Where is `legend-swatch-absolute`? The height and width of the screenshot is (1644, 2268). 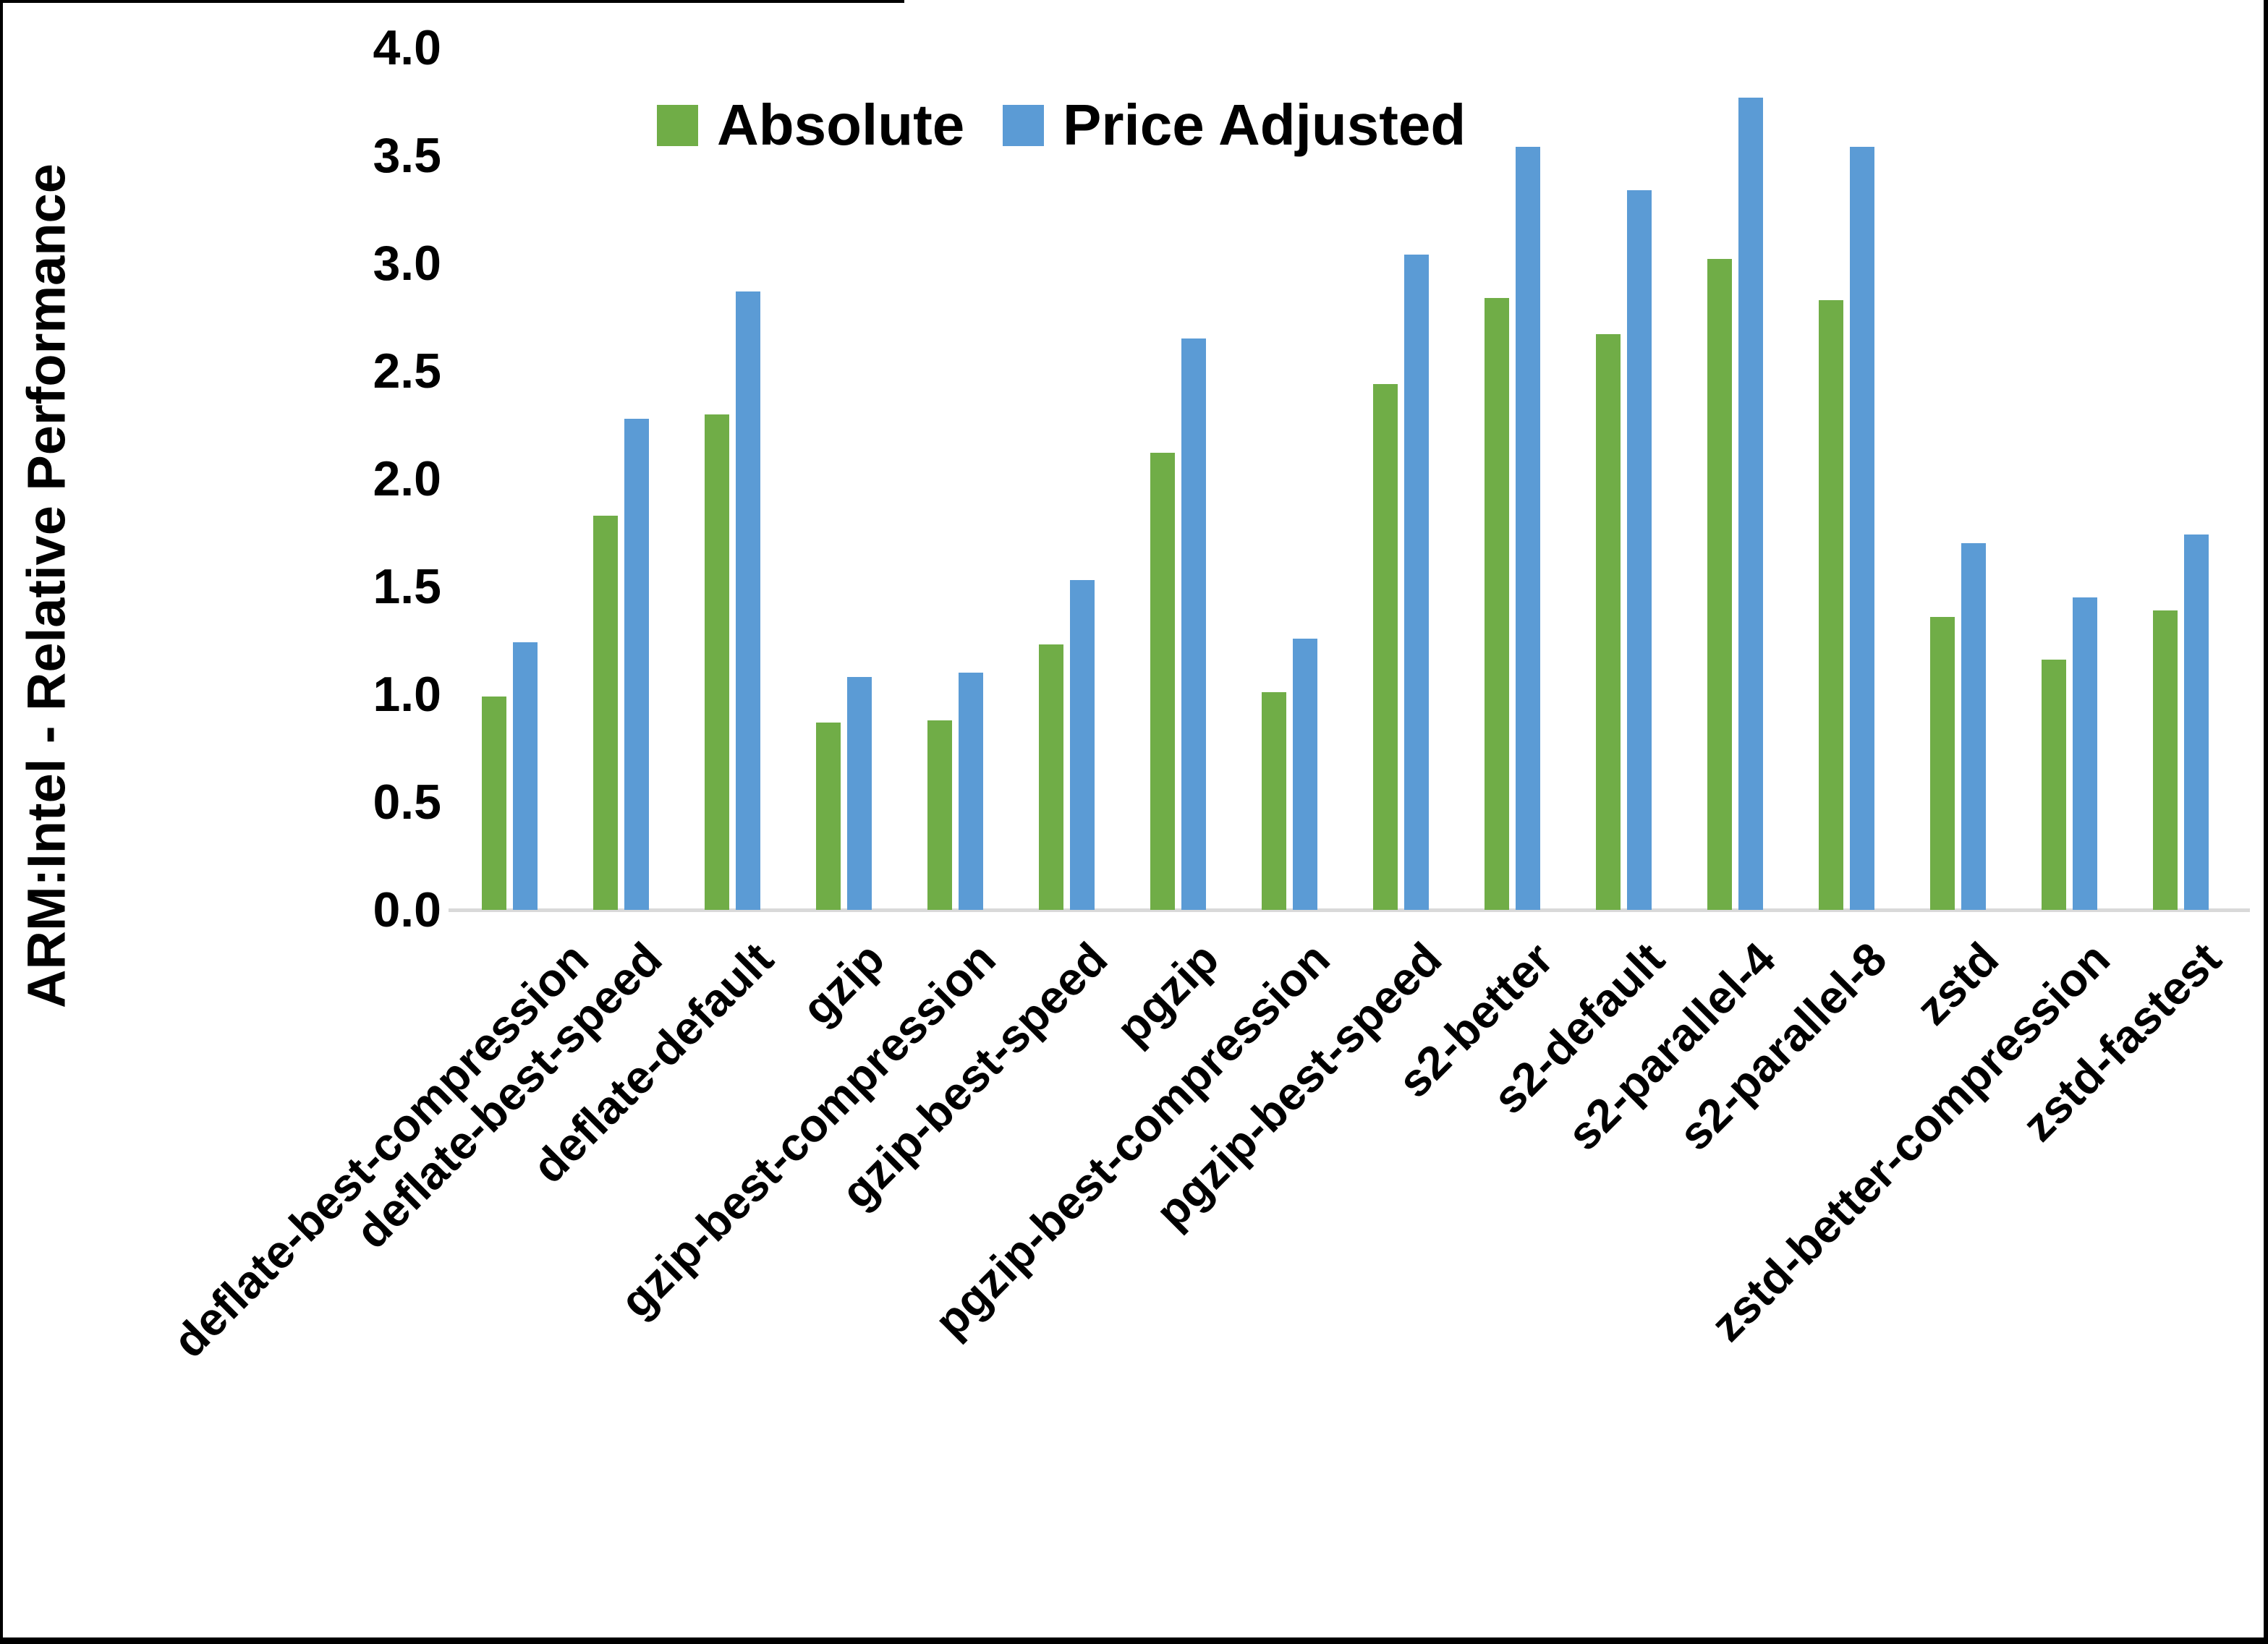
legend-swatch-absolute is located at coordinates (677, 125).